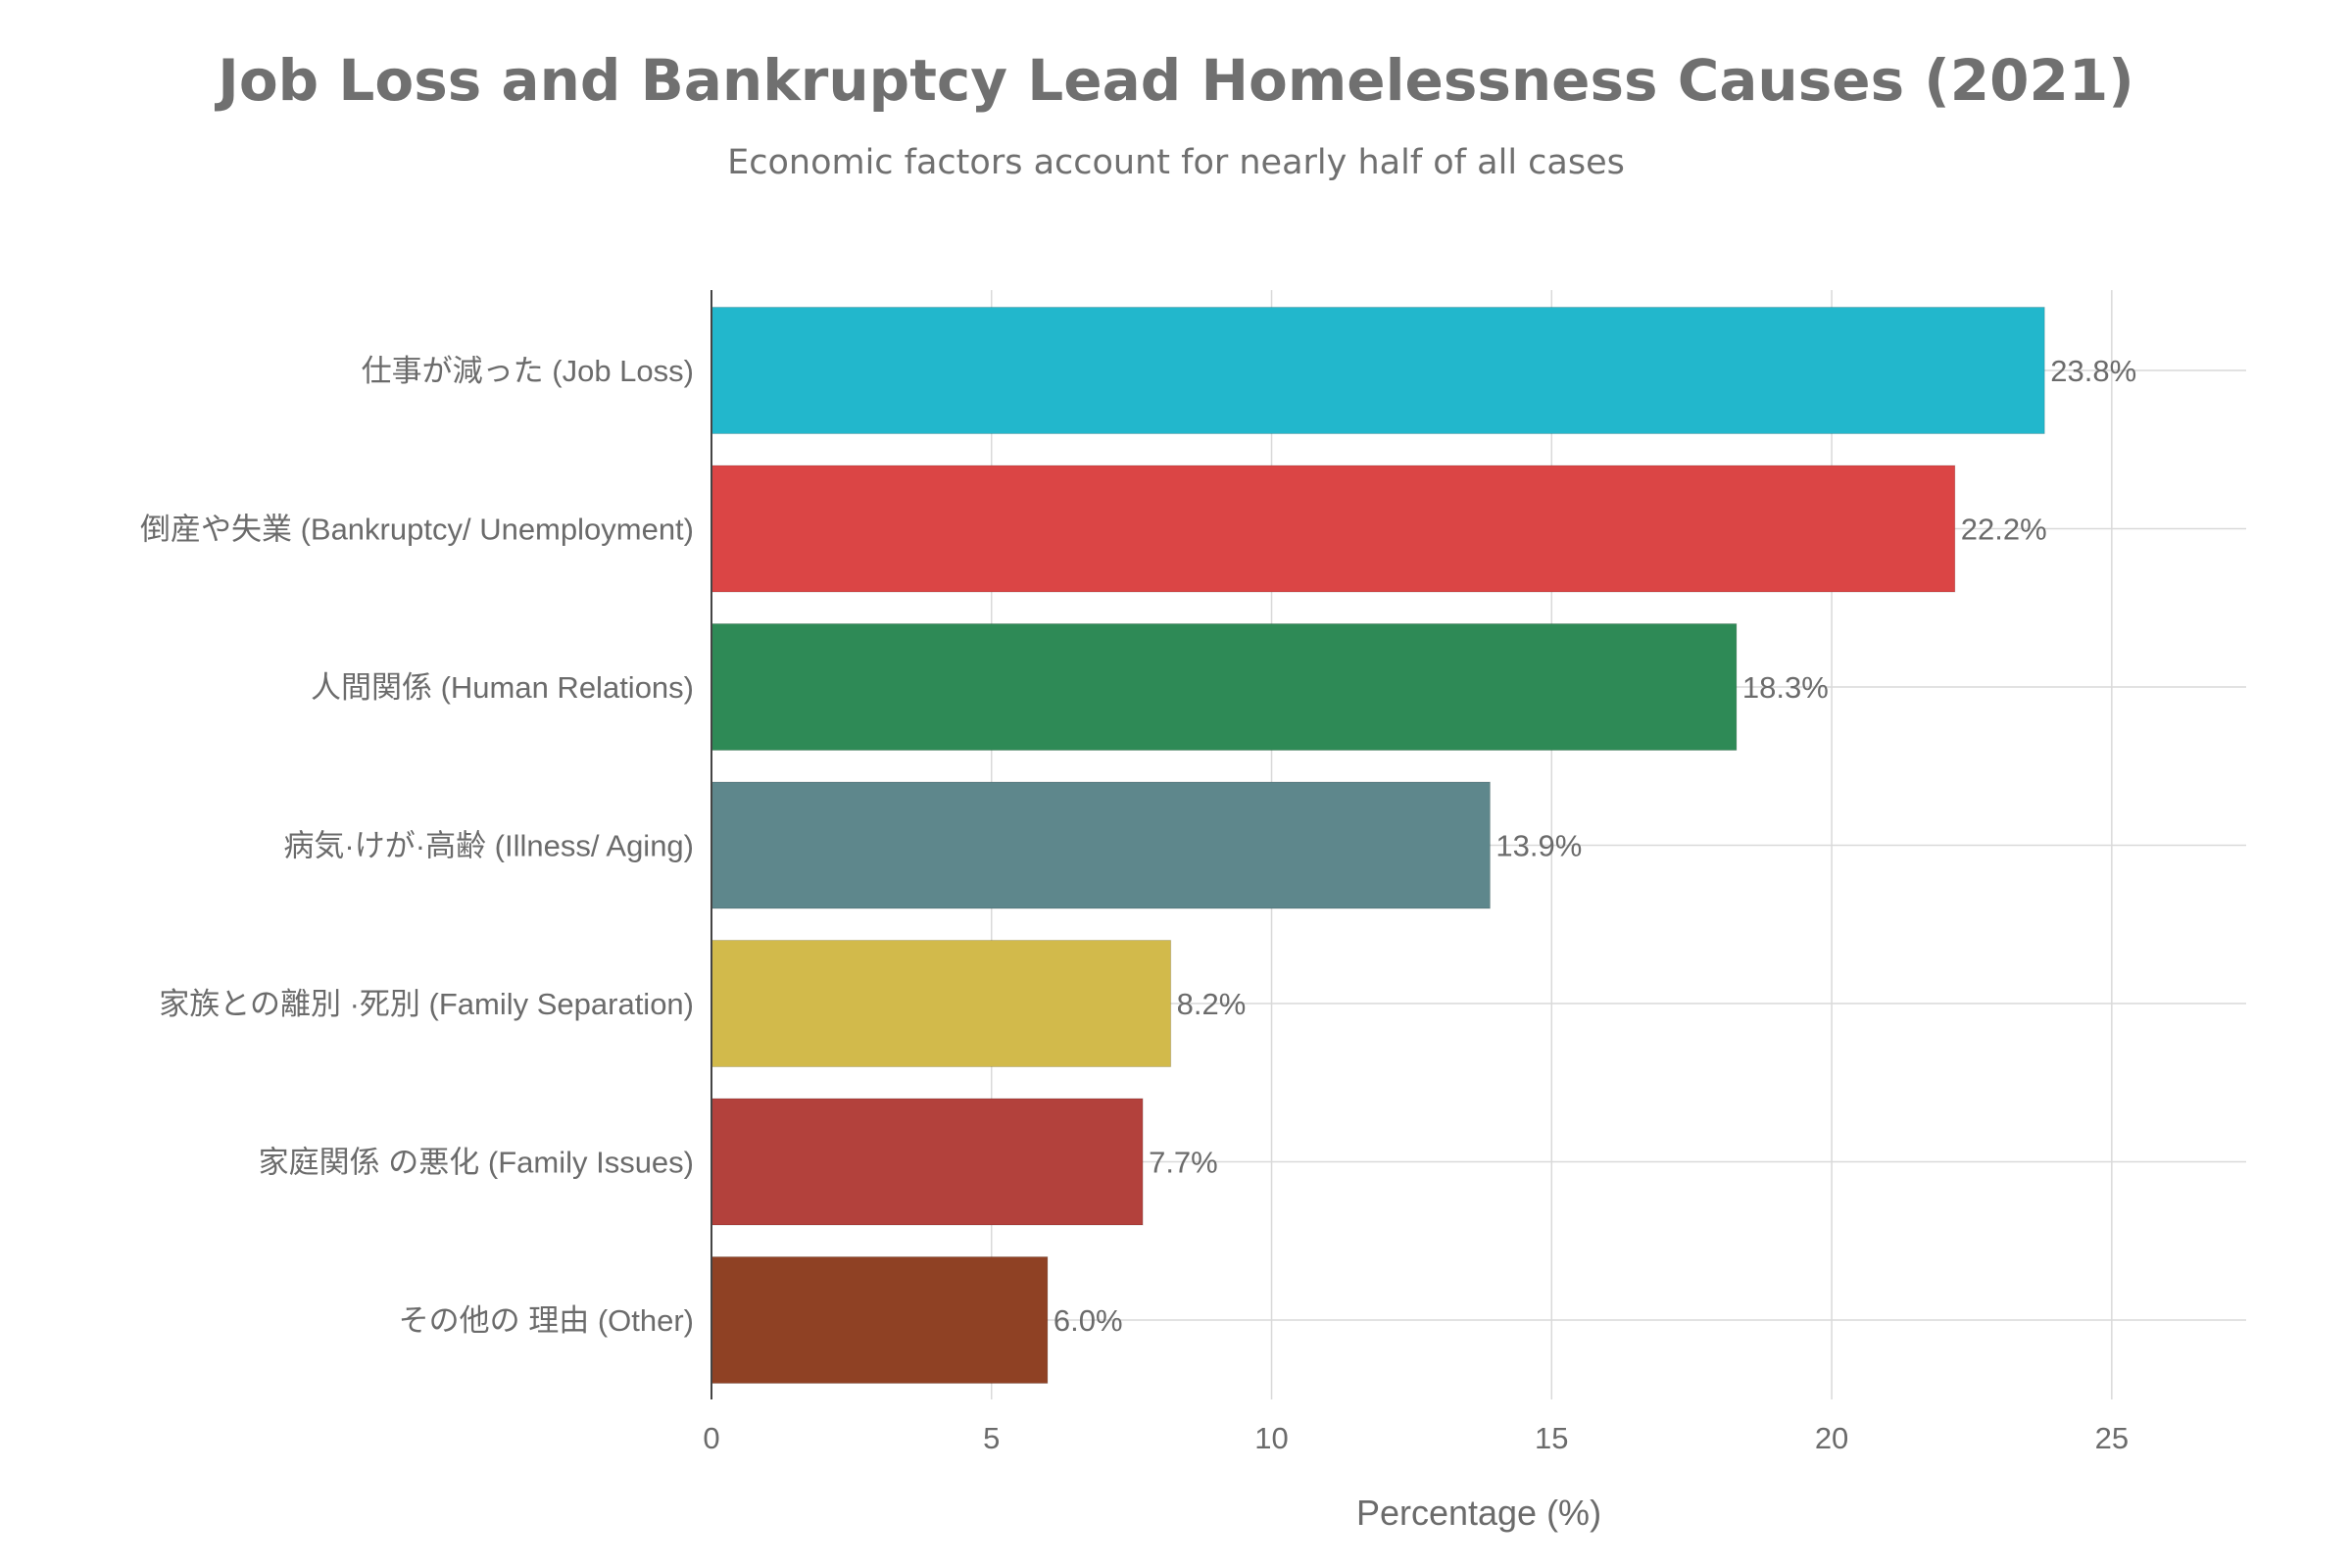  What do you see at coordinates (1271, 1438) in the screenshot?
I see `x-tick-label: 10` at bounding box center [1271, 1438].